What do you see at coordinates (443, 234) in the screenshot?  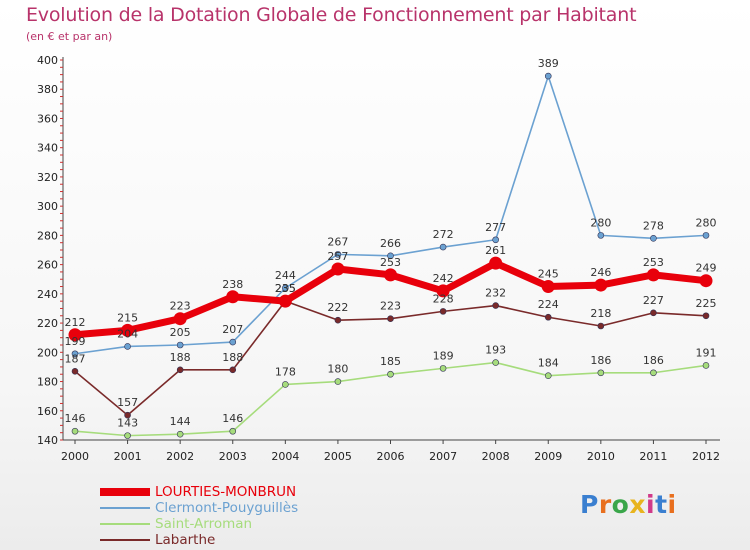 I see `data-label: 272` at bounding box center [443, 234].